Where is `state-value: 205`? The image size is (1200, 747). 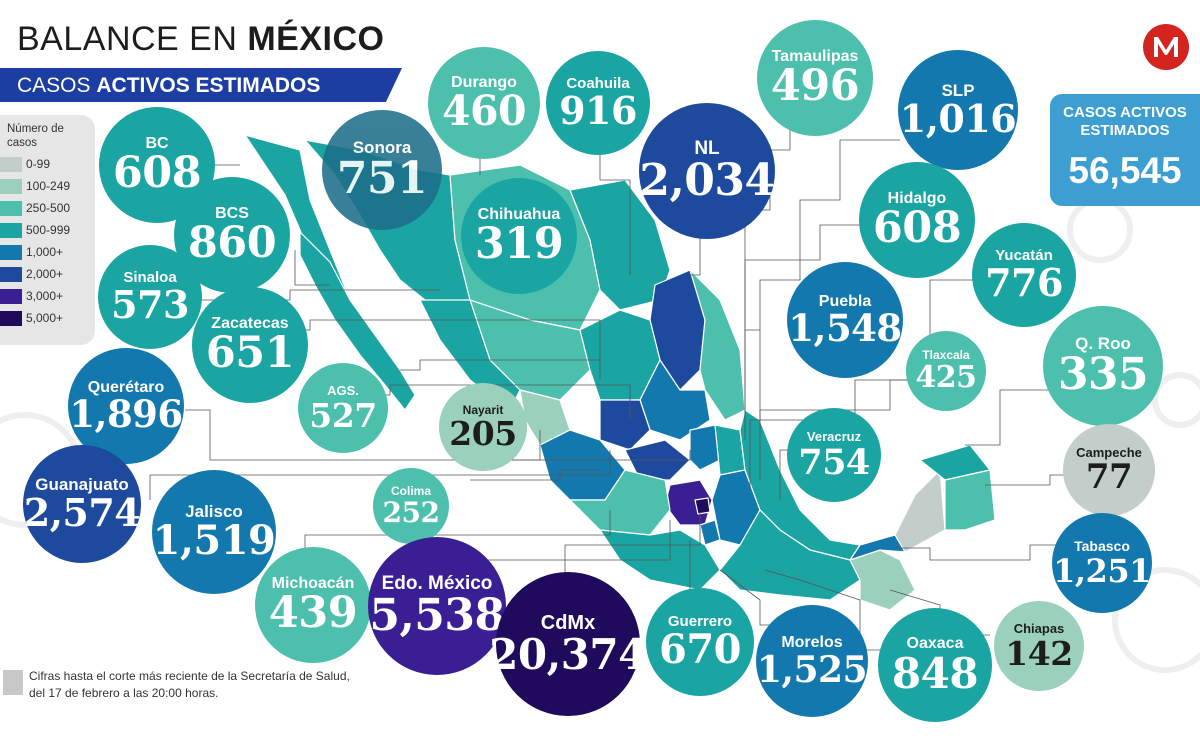 state-value: 205 is located at coordinates (483, 434).